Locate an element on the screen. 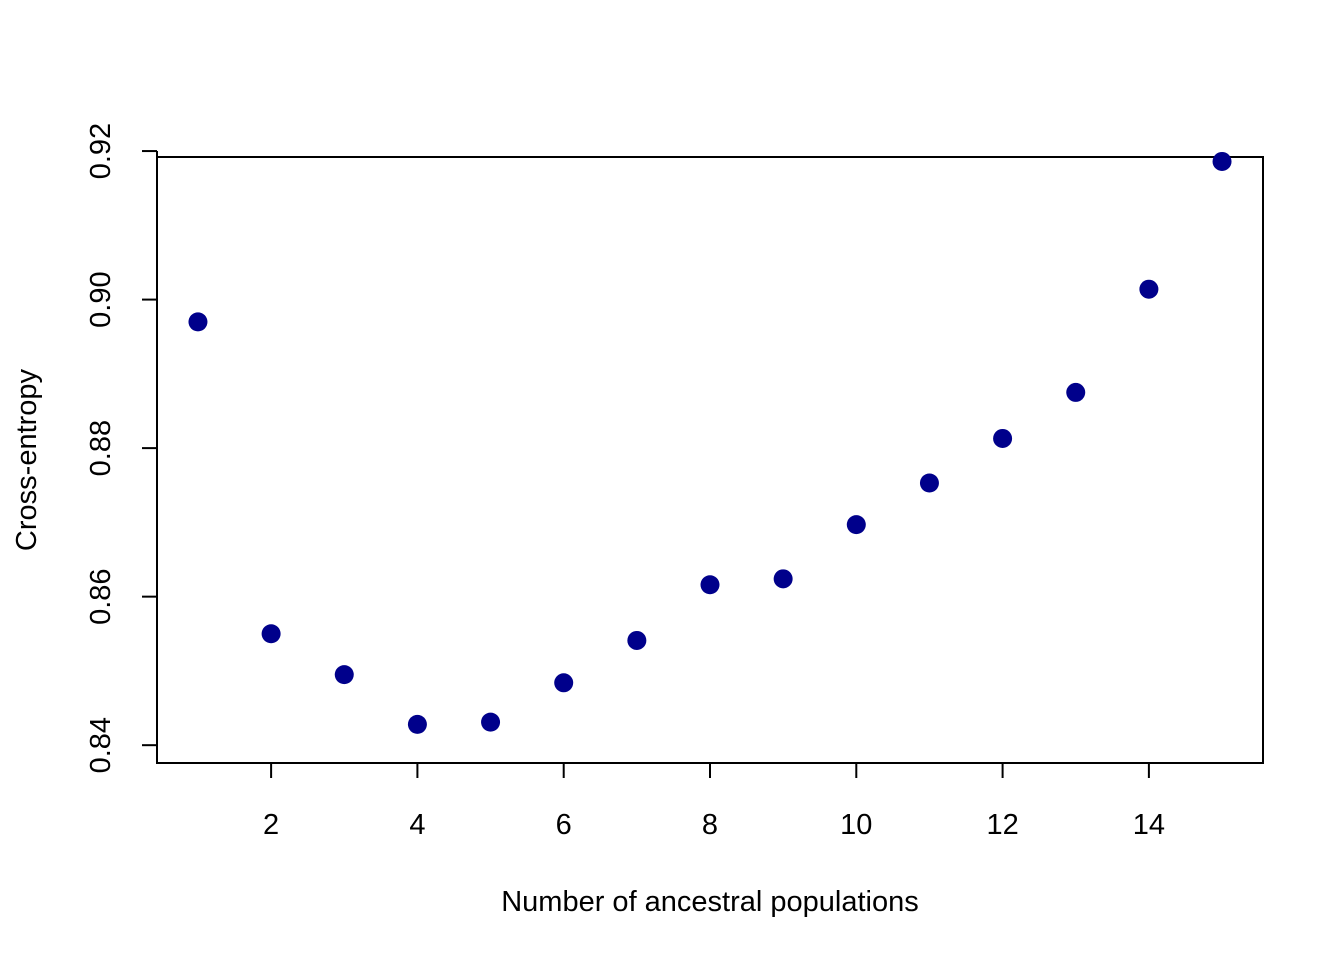  x-tick-label: 12 is located at coordinates (1002, 825).